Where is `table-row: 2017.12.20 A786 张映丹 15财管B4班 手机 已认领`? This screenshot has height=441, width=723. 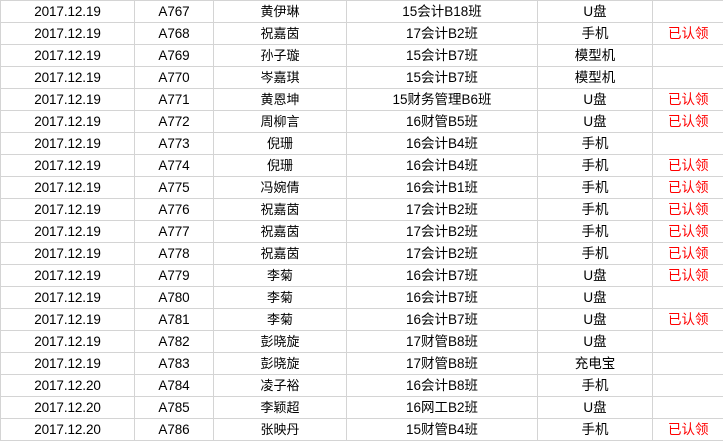 table-row: 2017.12.20 A786 张映丹 15财管B4班 手机 已认领 is located at coordinates (361, 429).